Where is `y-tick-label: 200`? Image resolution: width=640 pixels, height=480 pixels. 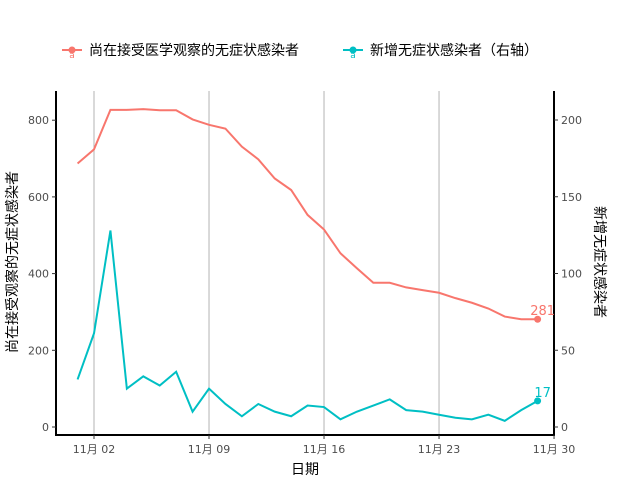 y-tick-label: 200 is located at coordinates (38, 350).